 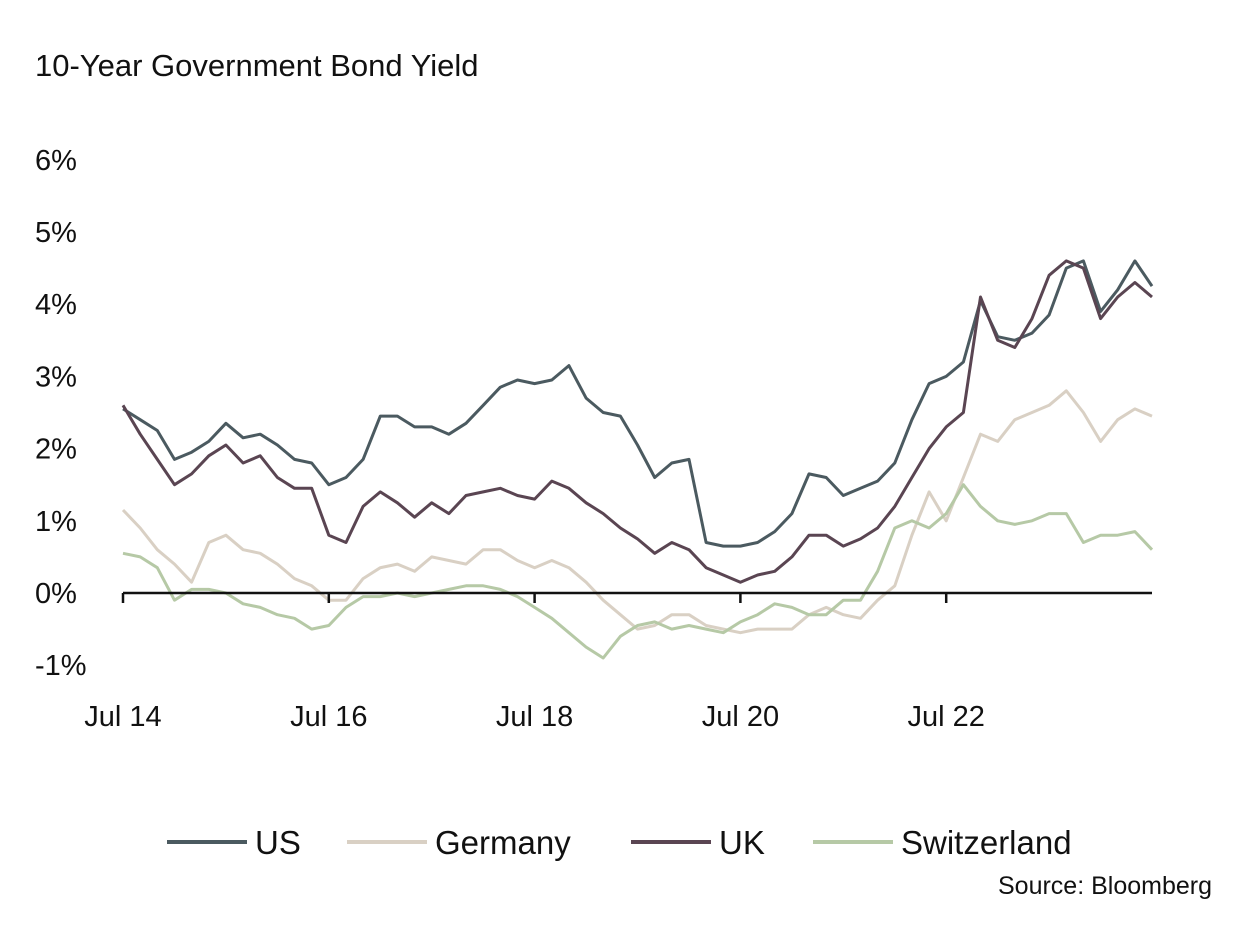 I want to click on legend-label: US, so click(x=278, y=842).